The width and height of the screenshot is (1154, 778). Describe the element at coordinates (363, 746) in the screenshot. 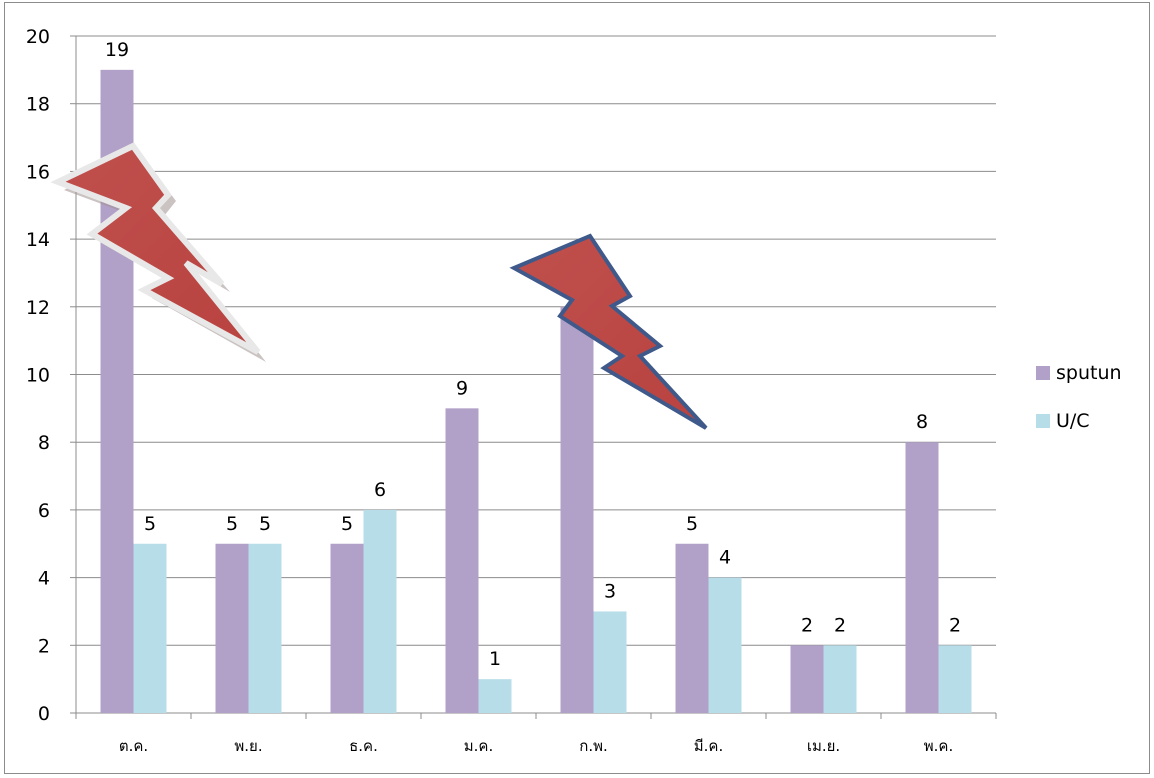

I see `x-category-label: ธ.ค.` at that location.